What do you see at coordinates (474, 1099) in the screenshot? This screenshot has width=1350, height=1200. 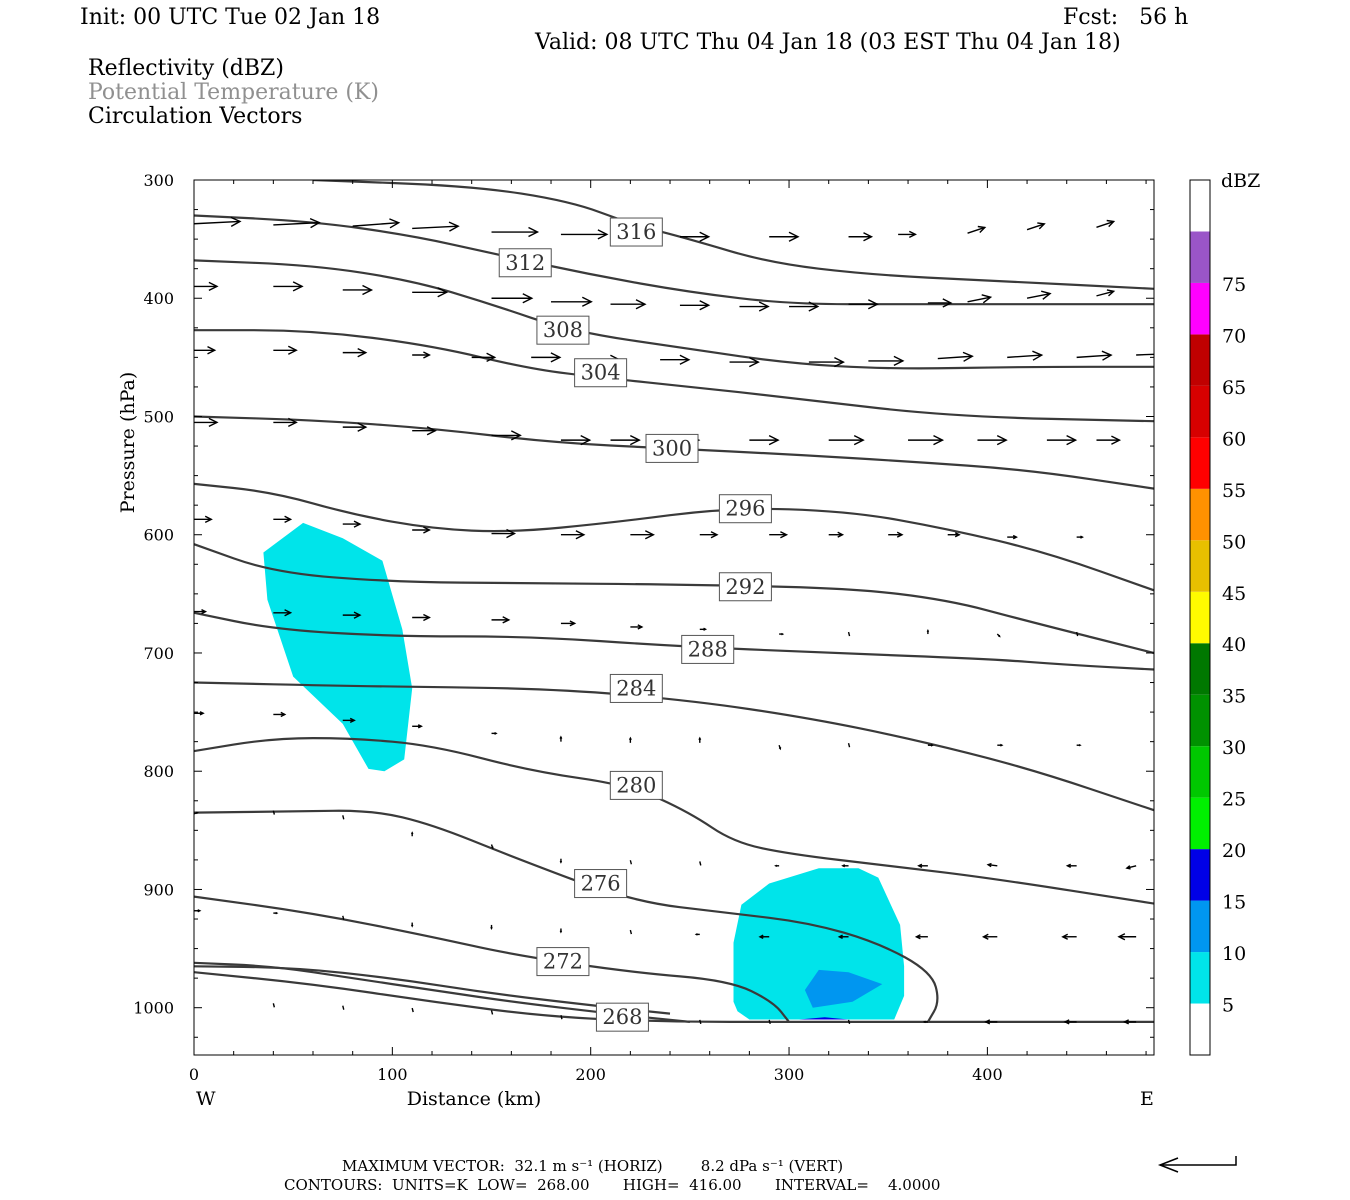 I see `x-axis-label: Distance (km)` at bounding box center [474, 1099].